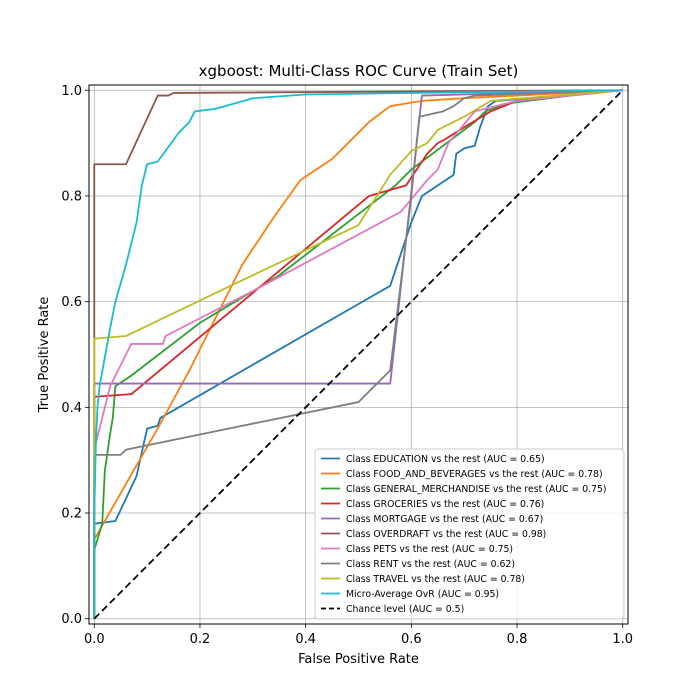 Image resolution: width=700 pixels, height=700 pixels. What do you see at coordinates (71, 196) in the screenshot?
I see `y-tick-label: 0.8` at bounding box center [71, 196].